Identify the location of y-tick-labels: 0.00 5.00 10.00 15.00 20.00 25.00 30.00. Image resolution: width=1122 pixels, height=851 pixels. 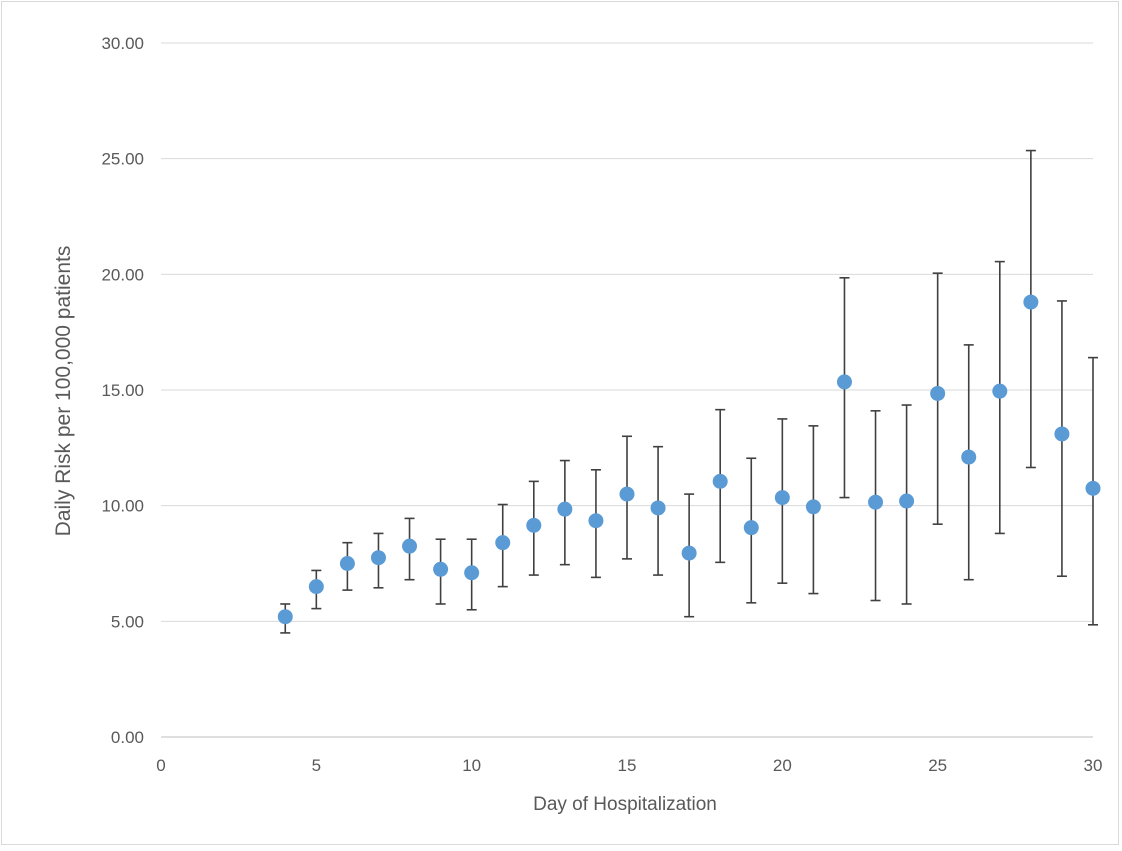
(122, 390).